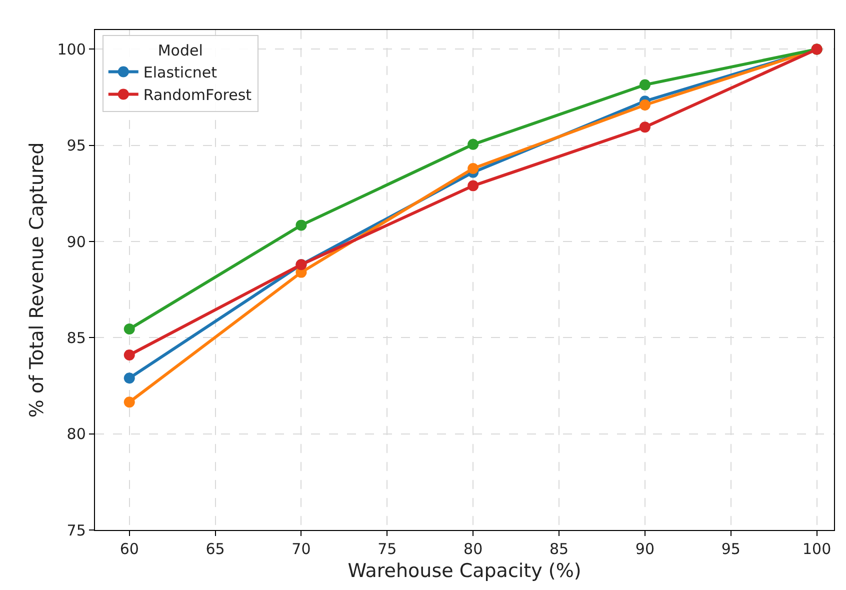 This screenshot has width=846, height=590. I want to click on y-tick-label: 100, so click(71, 49).